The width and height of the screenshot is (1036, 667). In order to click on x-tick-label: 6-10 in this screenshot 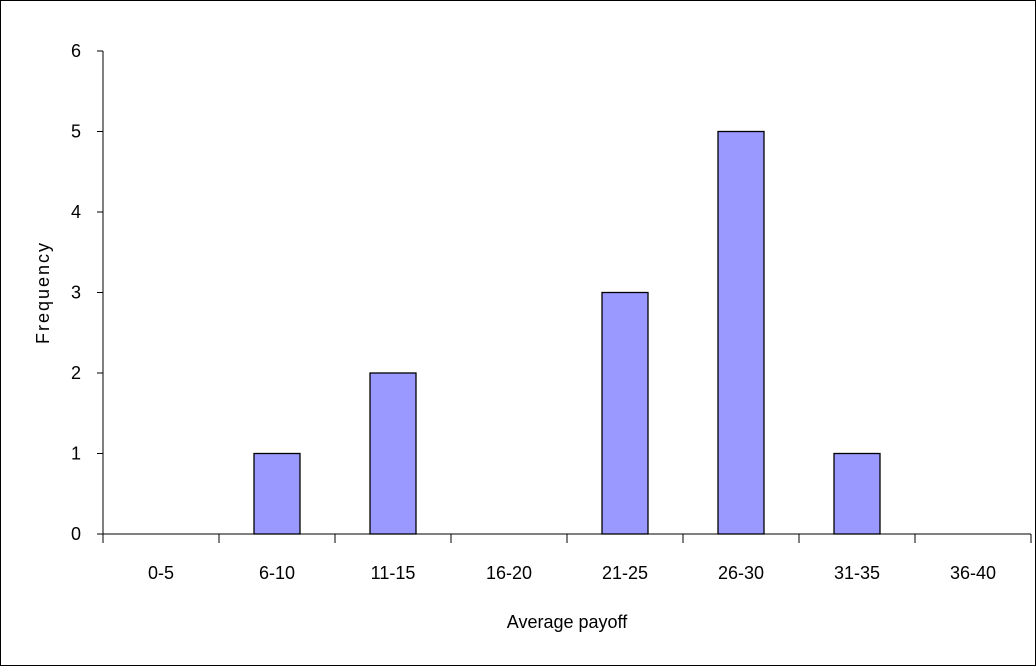, I will do `click(277, 573)`.